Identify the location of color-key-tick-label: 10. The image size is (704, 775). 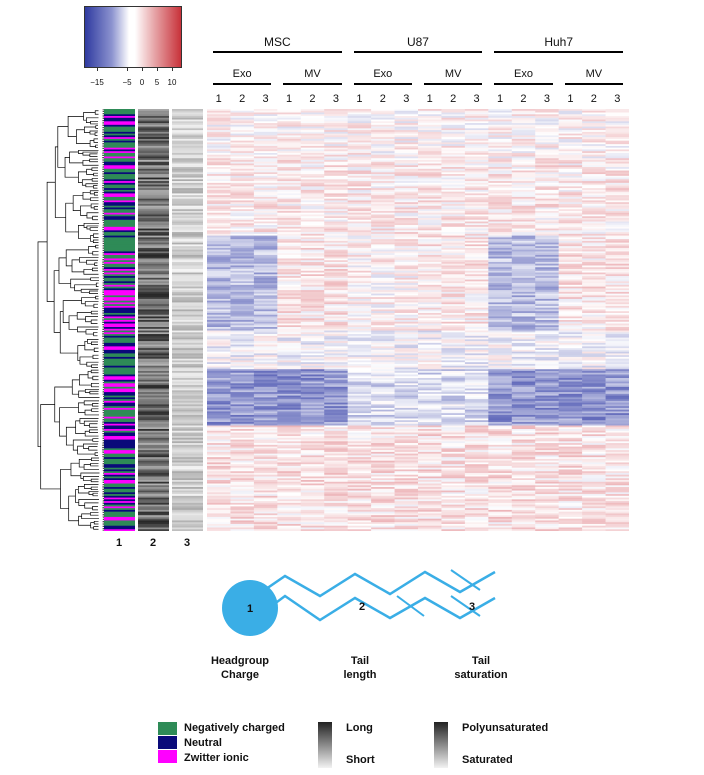
(172, 82).